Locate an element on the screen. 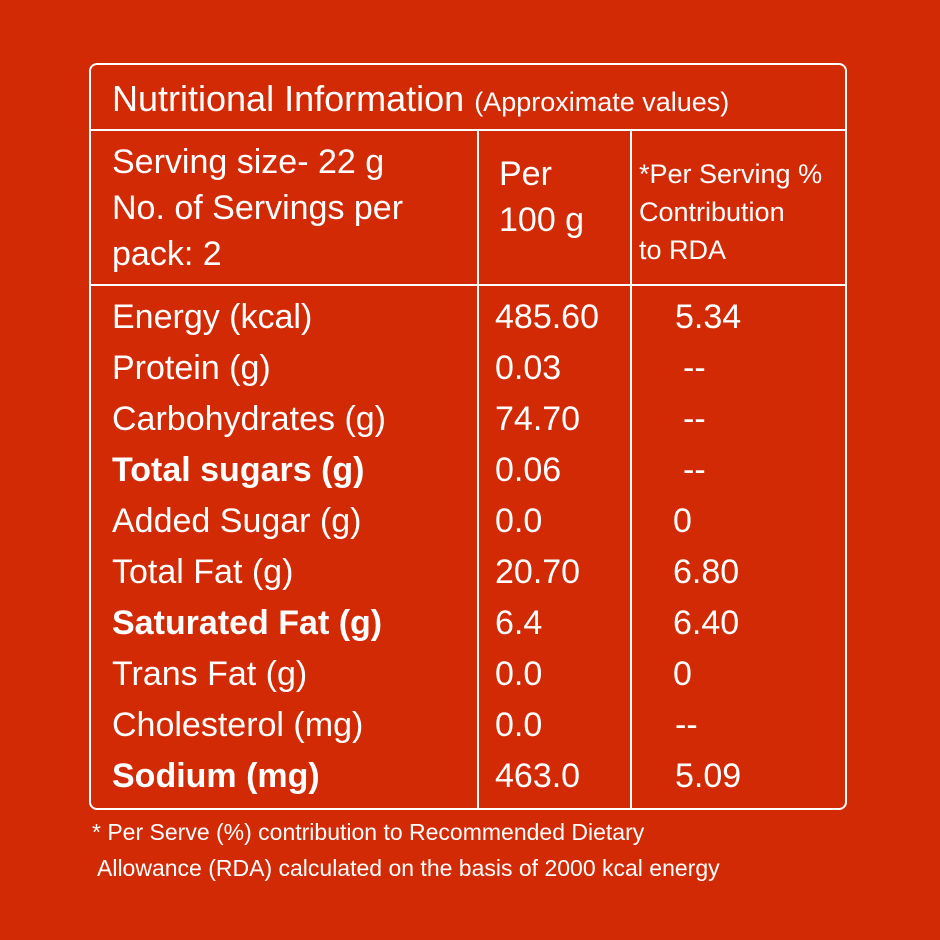  table-row: Total sugars (g) 0.06 -- is located at coordinates (468, 470).